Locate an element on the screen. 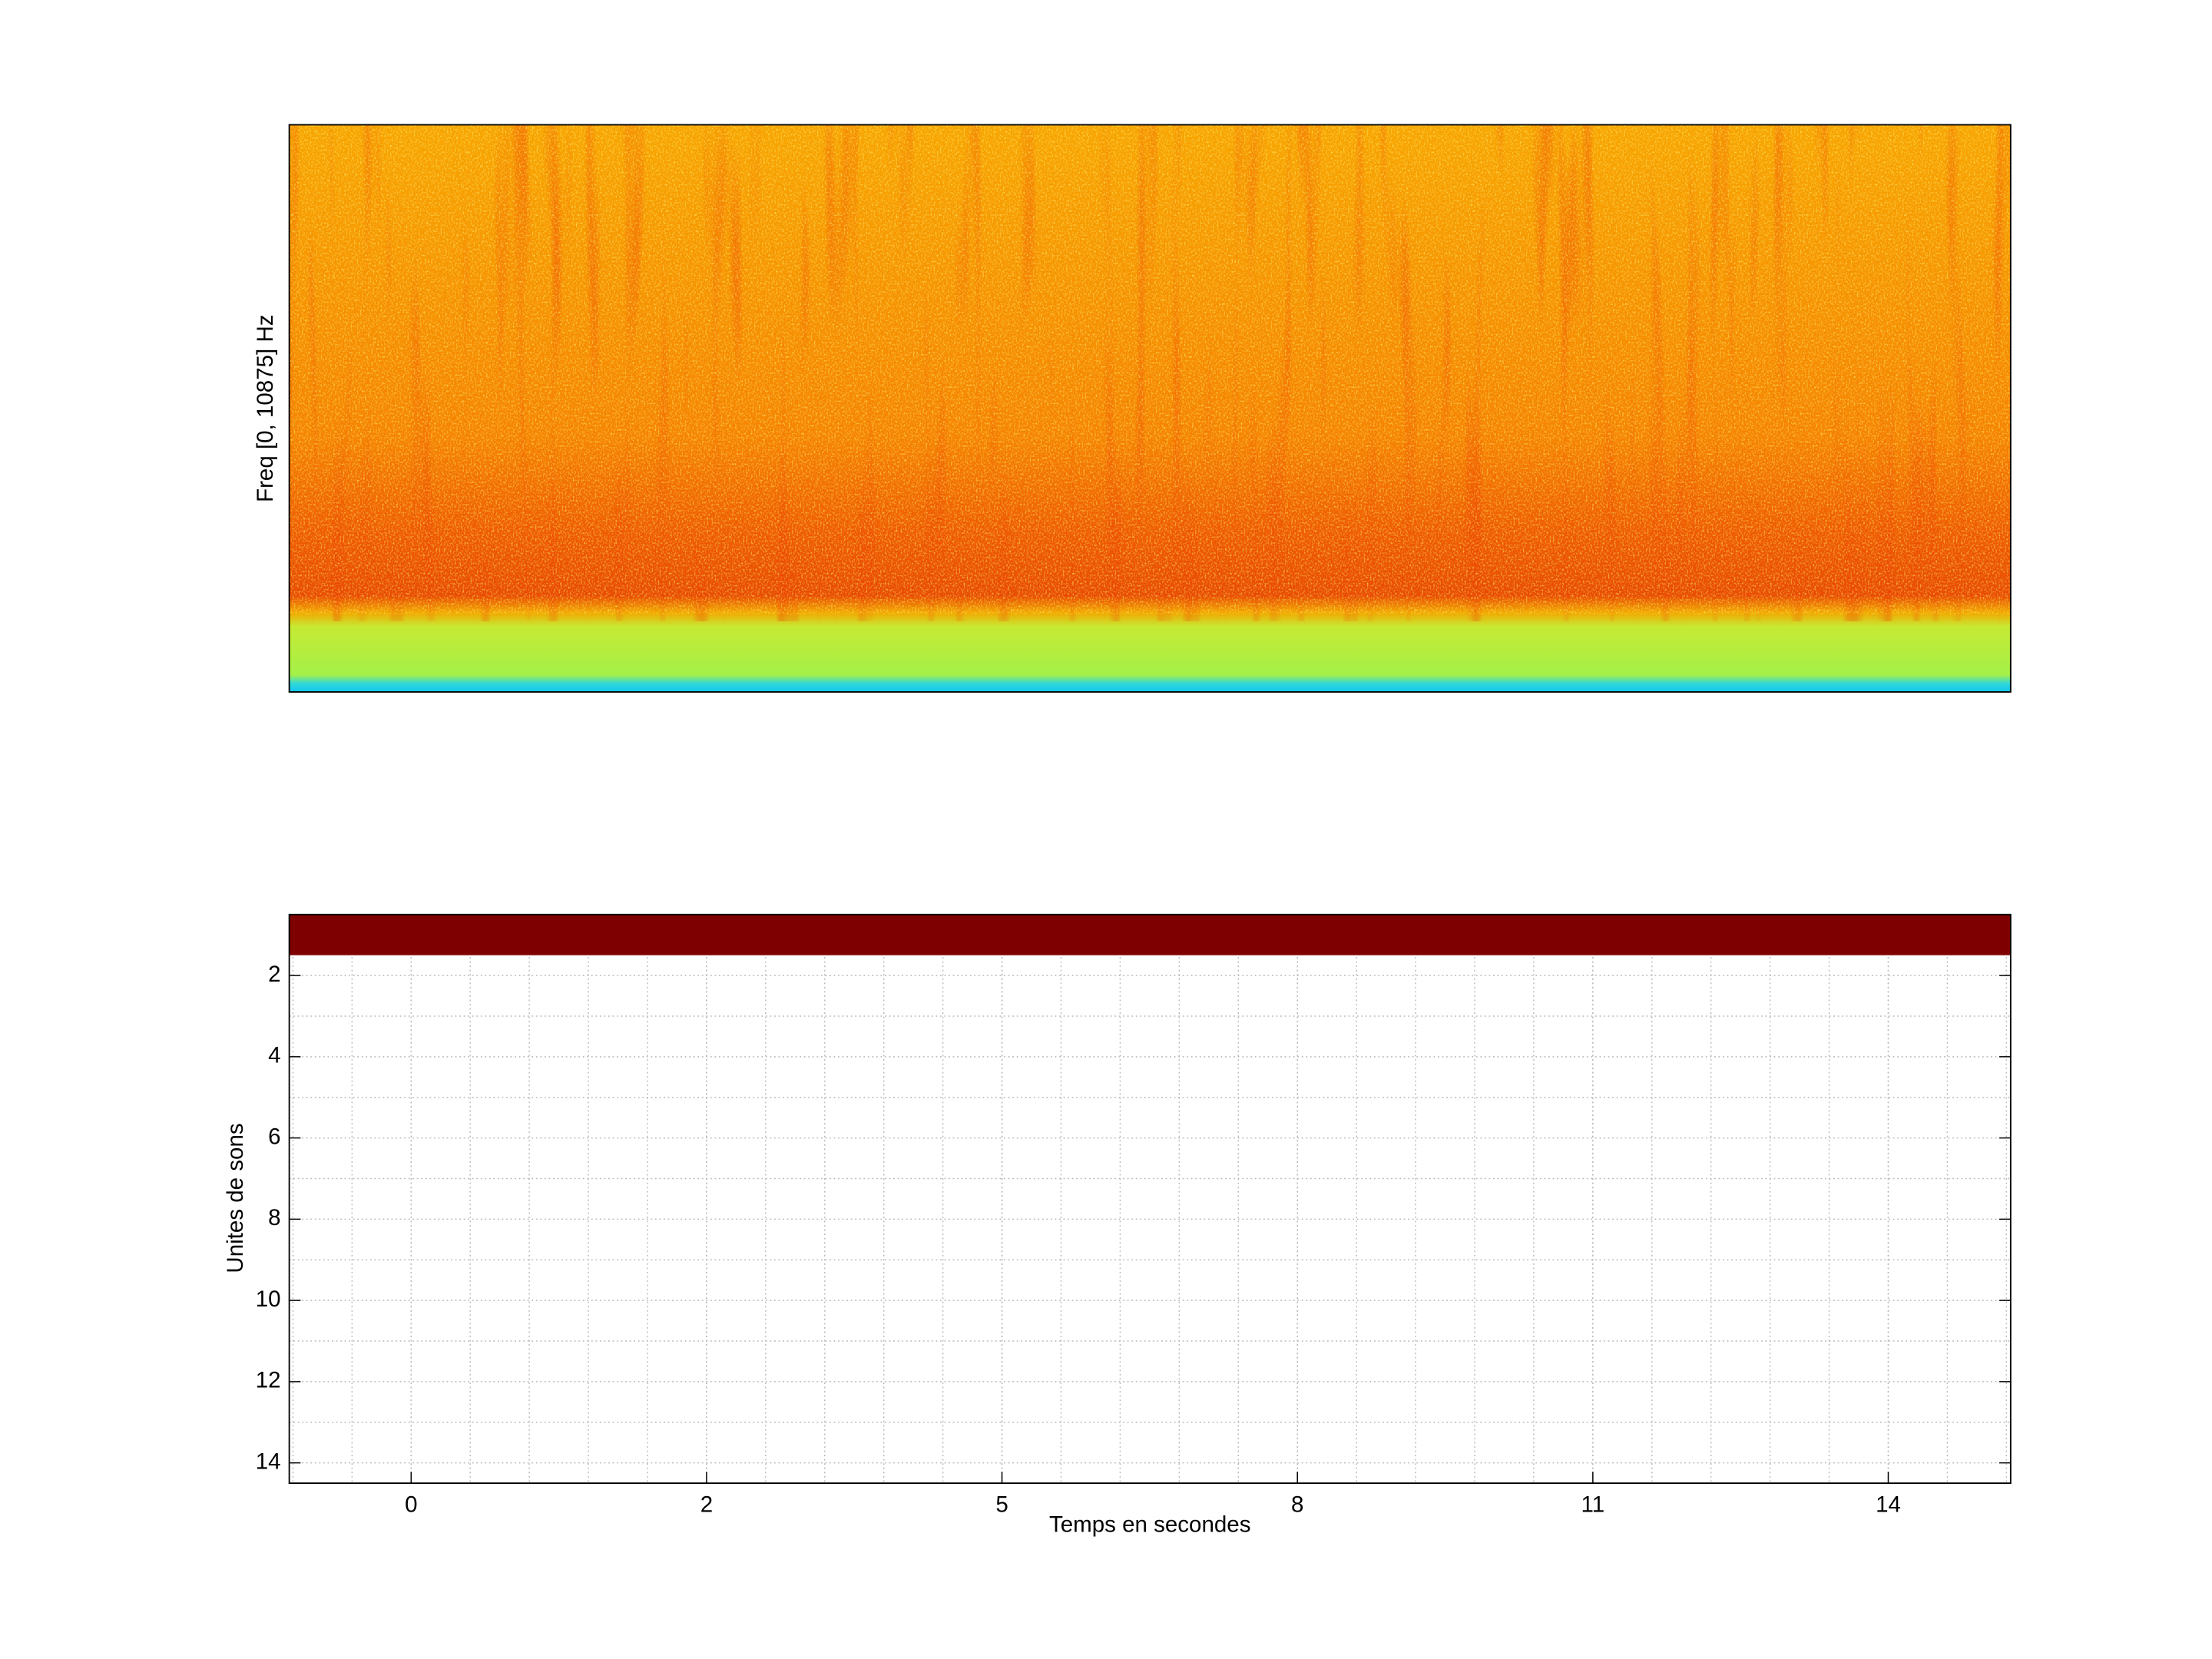 This screenshot has width=2212, height=1659. y-axis-label: Freq [0, 10875] Hz is located at coordinates (266, 408).